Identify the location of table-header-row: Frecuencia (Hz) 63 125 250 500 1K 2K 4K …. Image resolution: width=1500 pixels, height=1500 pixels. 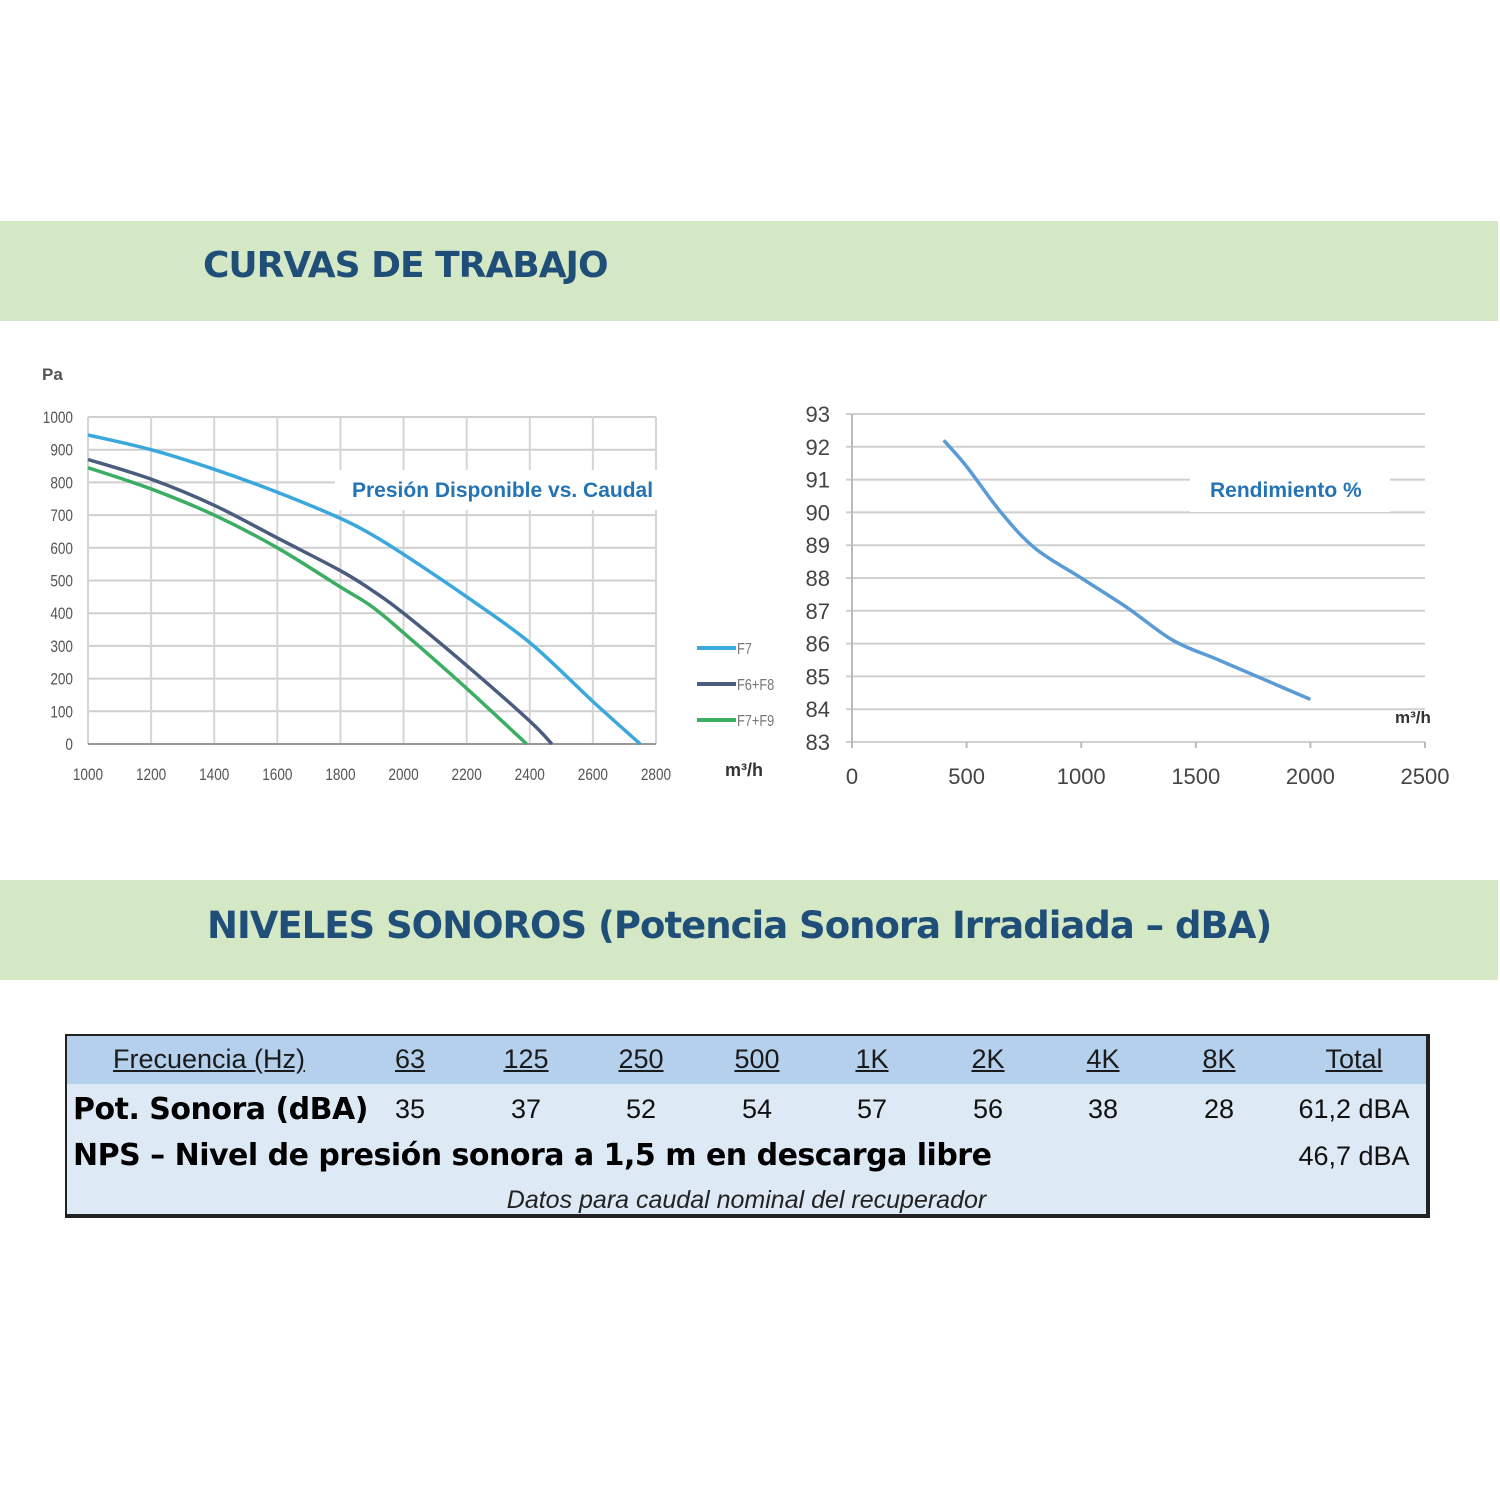
(746, 1060).